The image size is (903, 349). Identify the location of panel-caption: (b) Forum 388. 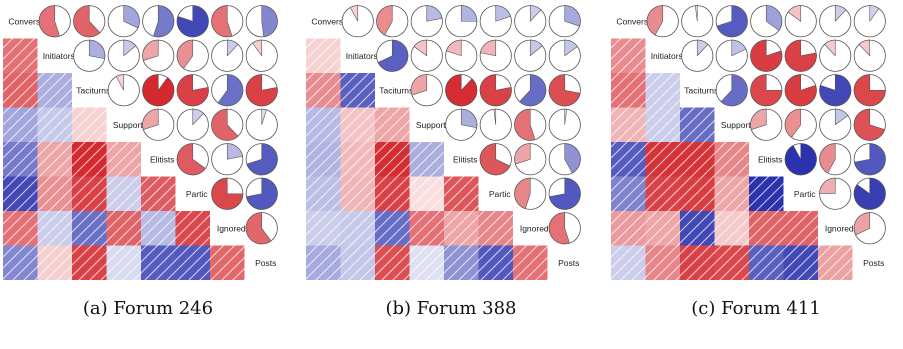
(451, 308).